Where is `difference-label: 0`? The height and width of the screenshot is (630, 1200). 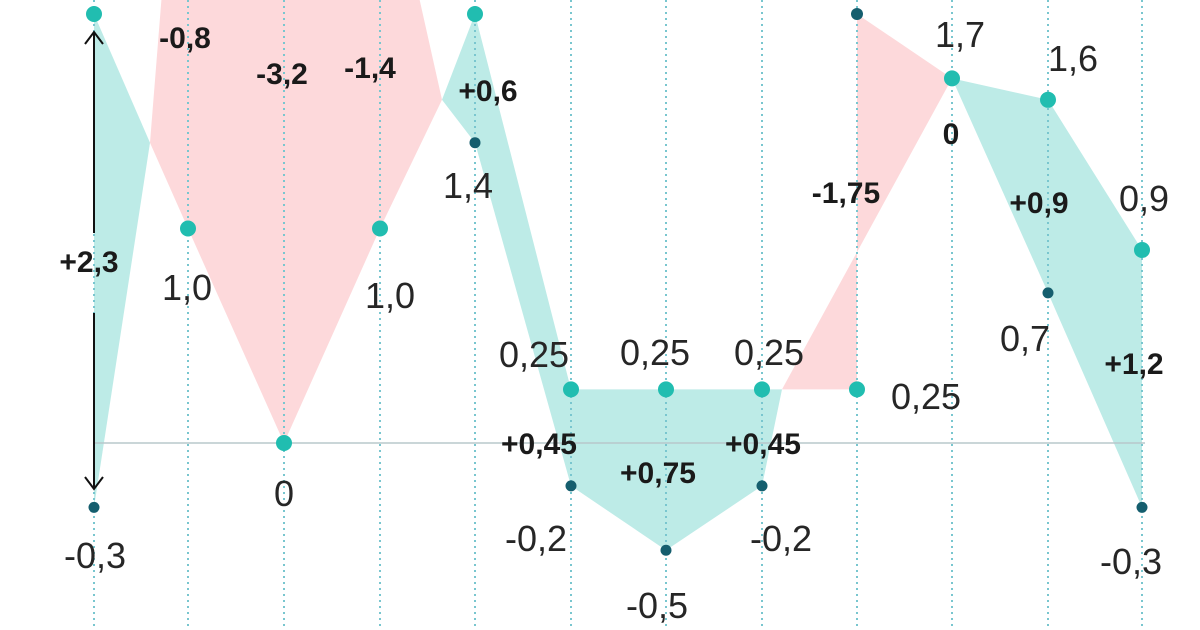
difference-label: 0 is located at coordinates (951, 134).